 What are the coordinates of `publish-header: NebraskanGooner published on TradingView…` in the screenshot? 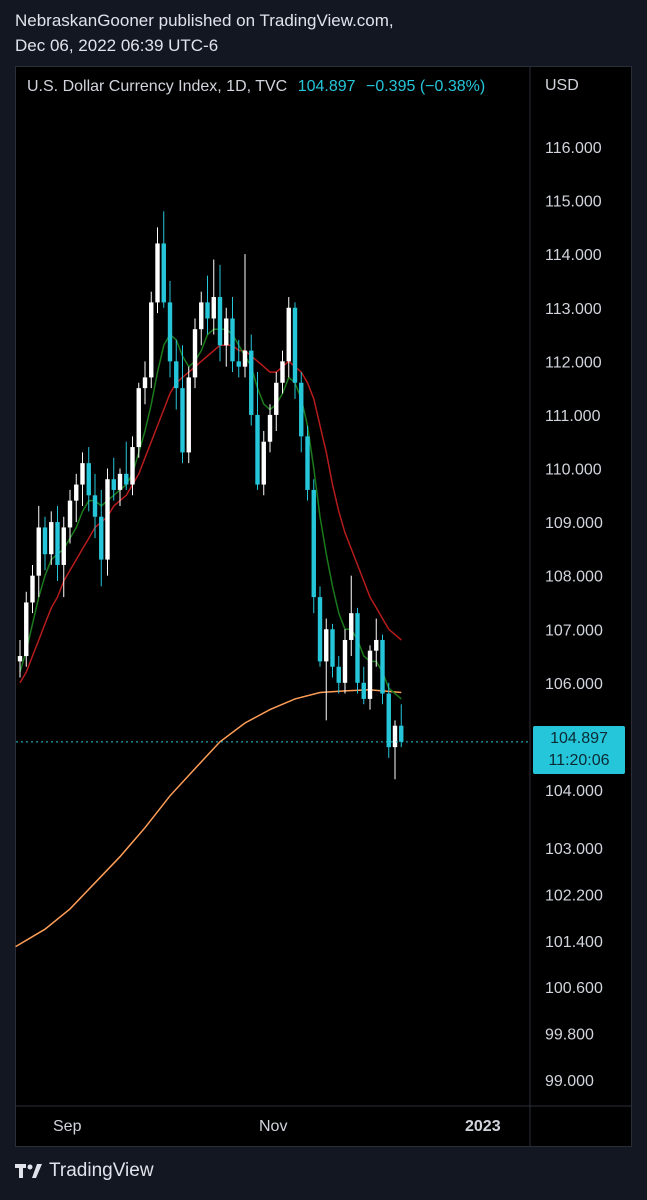 It's located at (204, 33).